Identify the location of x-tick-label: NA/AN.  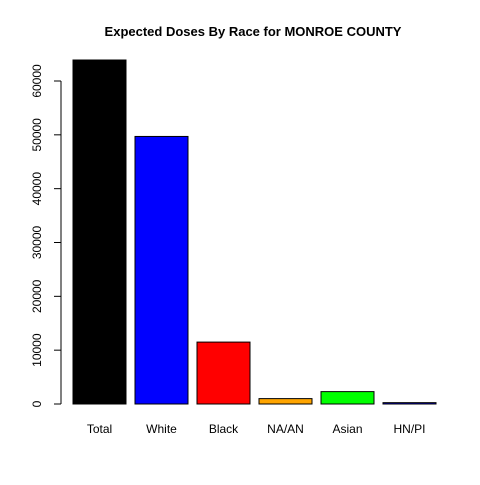
(285, 429).